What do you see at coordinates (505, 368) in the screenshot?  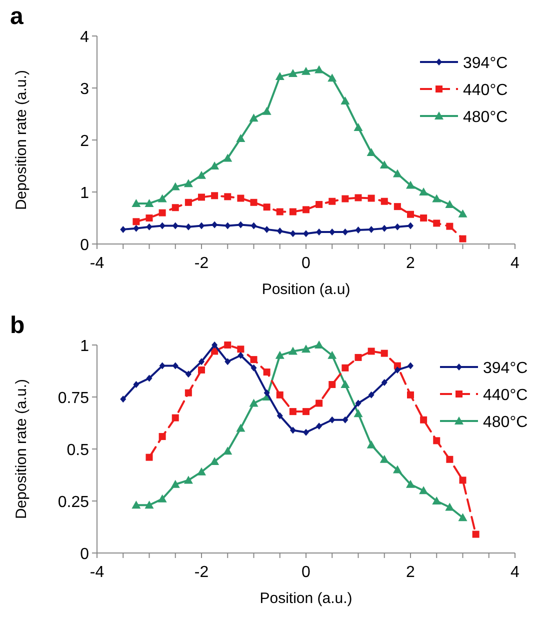 I see `legend-label: 394°C` at bounding box center [505, 368].